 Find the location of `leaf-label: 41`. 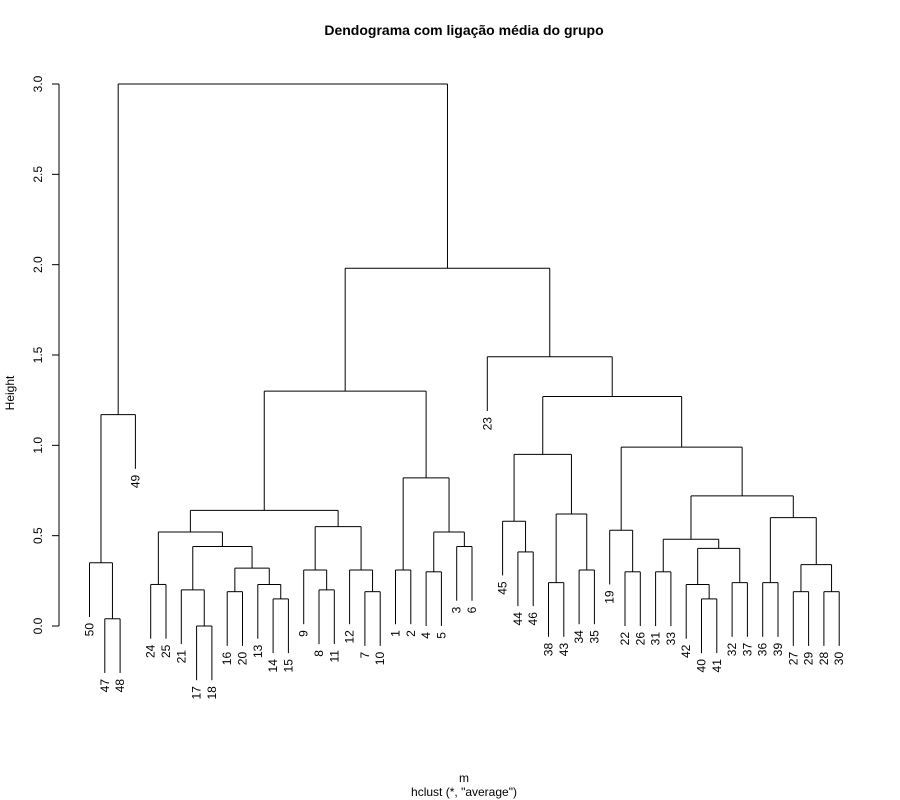

leaf-label: 41 is located at coordinates (717, 666).